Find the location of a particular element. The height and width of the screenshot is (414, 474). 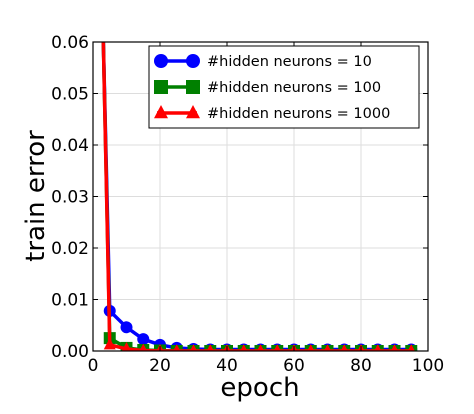

y-tick-label: 0.03 is located at coordinates (70, 198).